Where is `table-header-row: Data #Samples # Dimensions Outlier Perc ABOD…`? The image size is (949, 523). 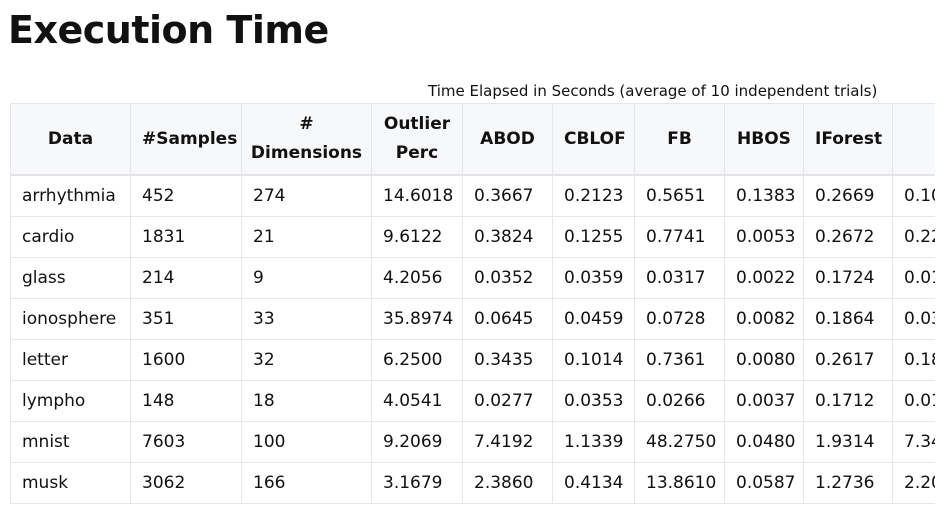
table-header-row: Data #Samples # Dimensions Outlier Perc ABOD… is located at coordinates (472, 139).